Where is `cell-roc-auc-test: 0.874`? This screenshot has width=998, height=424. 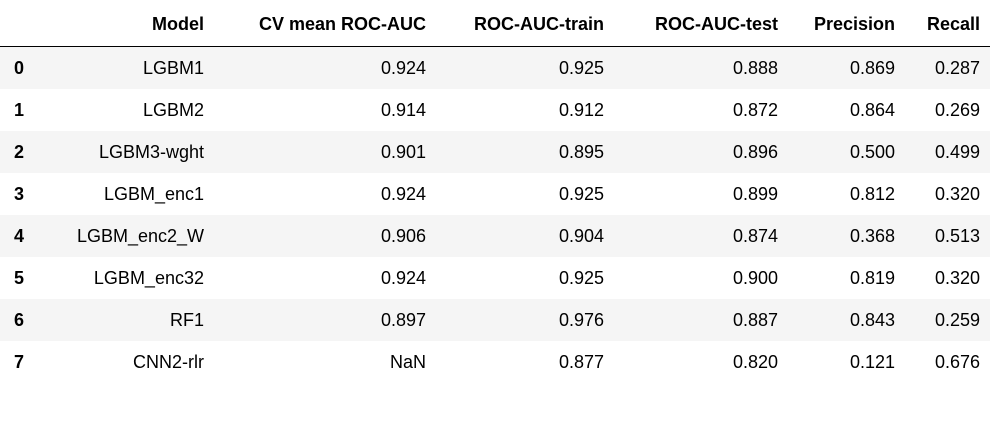 cell-roc-auc-test: 0.874 is located at coordinates (755, 235).